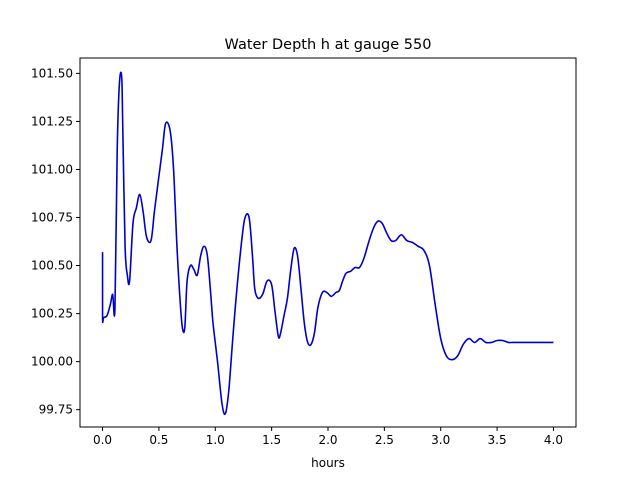 This screenshot has height=480, width=640. I want to click on x-axis-label: hours, so click(328, 463).